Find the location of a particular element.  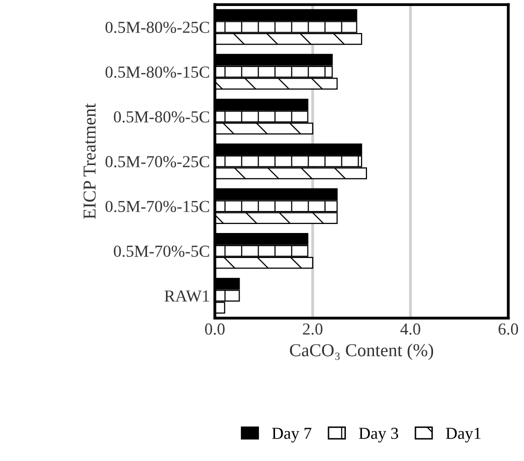

x-tick-label: 4.0 is located at coordinates (410, 329).